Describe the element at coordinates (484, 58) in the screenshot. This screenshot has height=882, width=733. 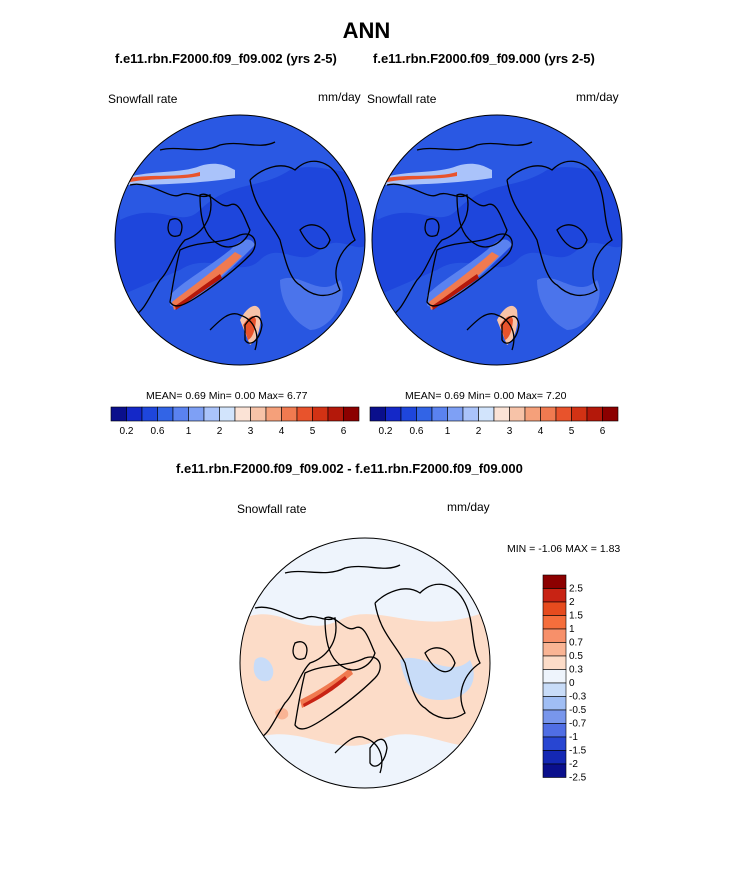
I see `panel-right-case-title: f.e11.rbn.F2000.f09_f09.000 (yrs 2-5)` at that location.